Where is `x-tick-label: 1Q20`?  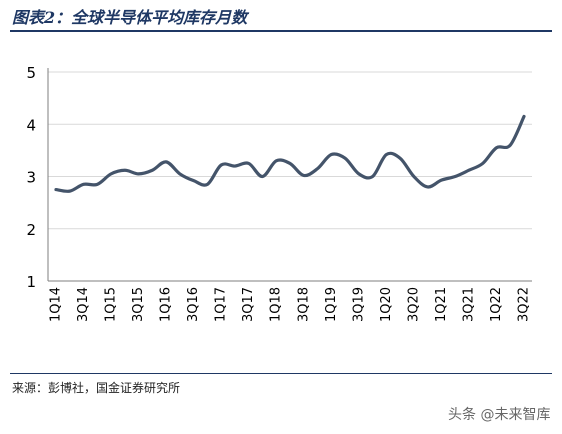
x-tick-label: 1Q20 is located at coordinates (386, 304).